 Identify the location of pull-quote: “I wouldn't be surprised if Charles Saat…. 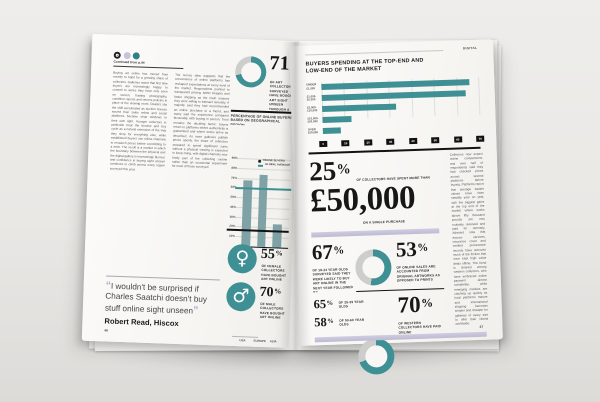
(162, 302).